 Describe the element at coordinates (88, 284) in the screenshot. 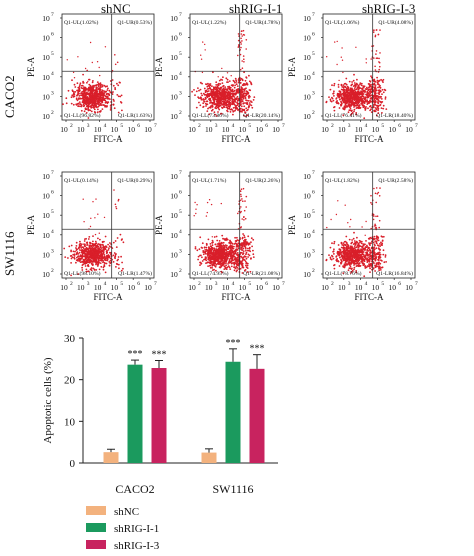

I see `x-tick-exponent: 3` at that location.